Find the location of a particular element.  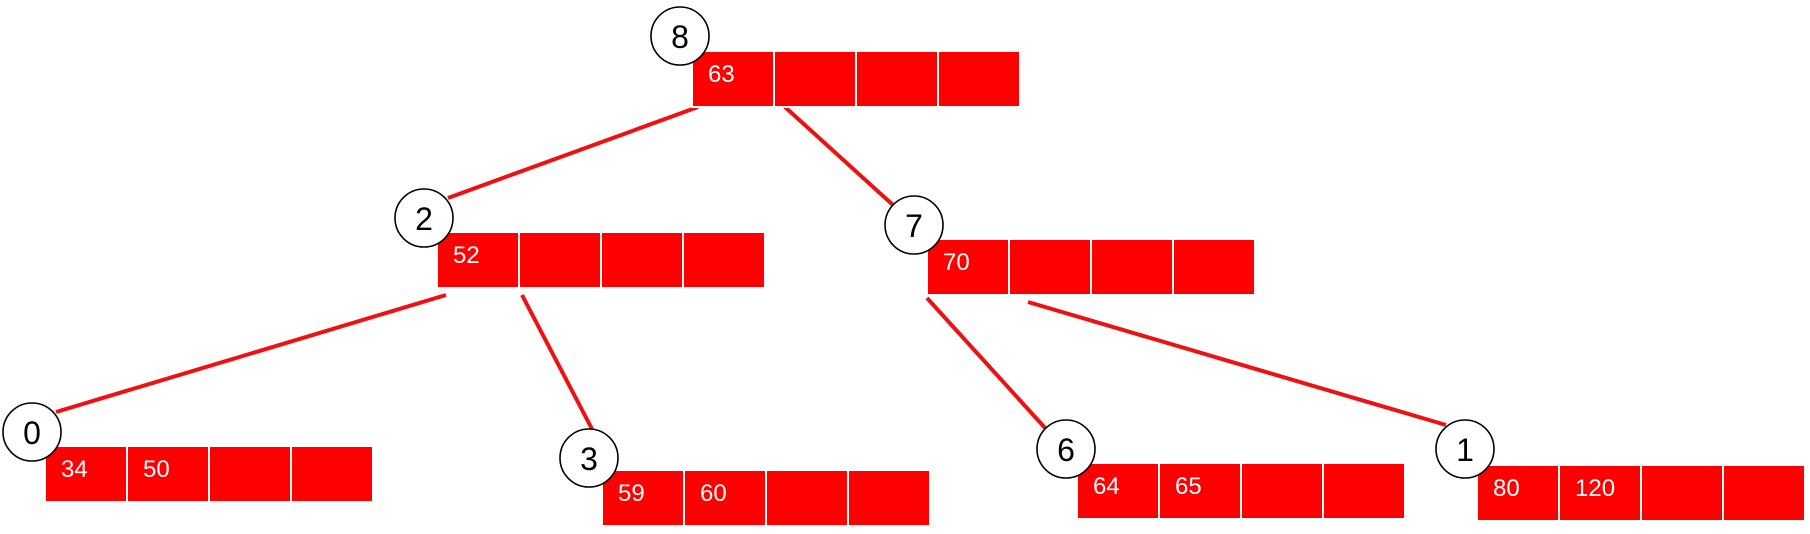

node-id-label: 2 is located at coordinates (424, 219).